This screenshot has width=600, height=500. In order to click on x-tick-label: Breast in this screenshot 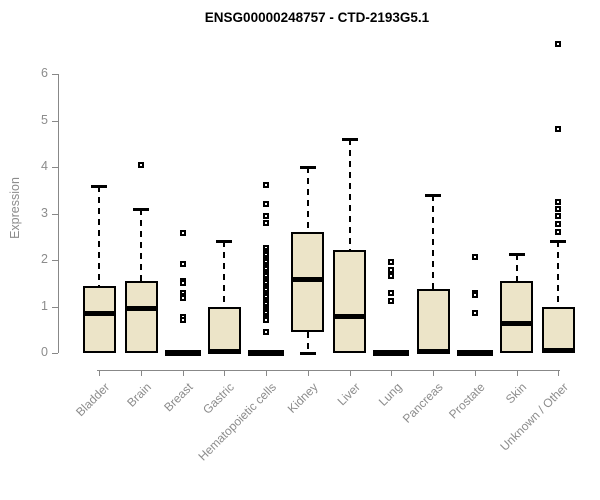, I will do `click(178, 397)`.